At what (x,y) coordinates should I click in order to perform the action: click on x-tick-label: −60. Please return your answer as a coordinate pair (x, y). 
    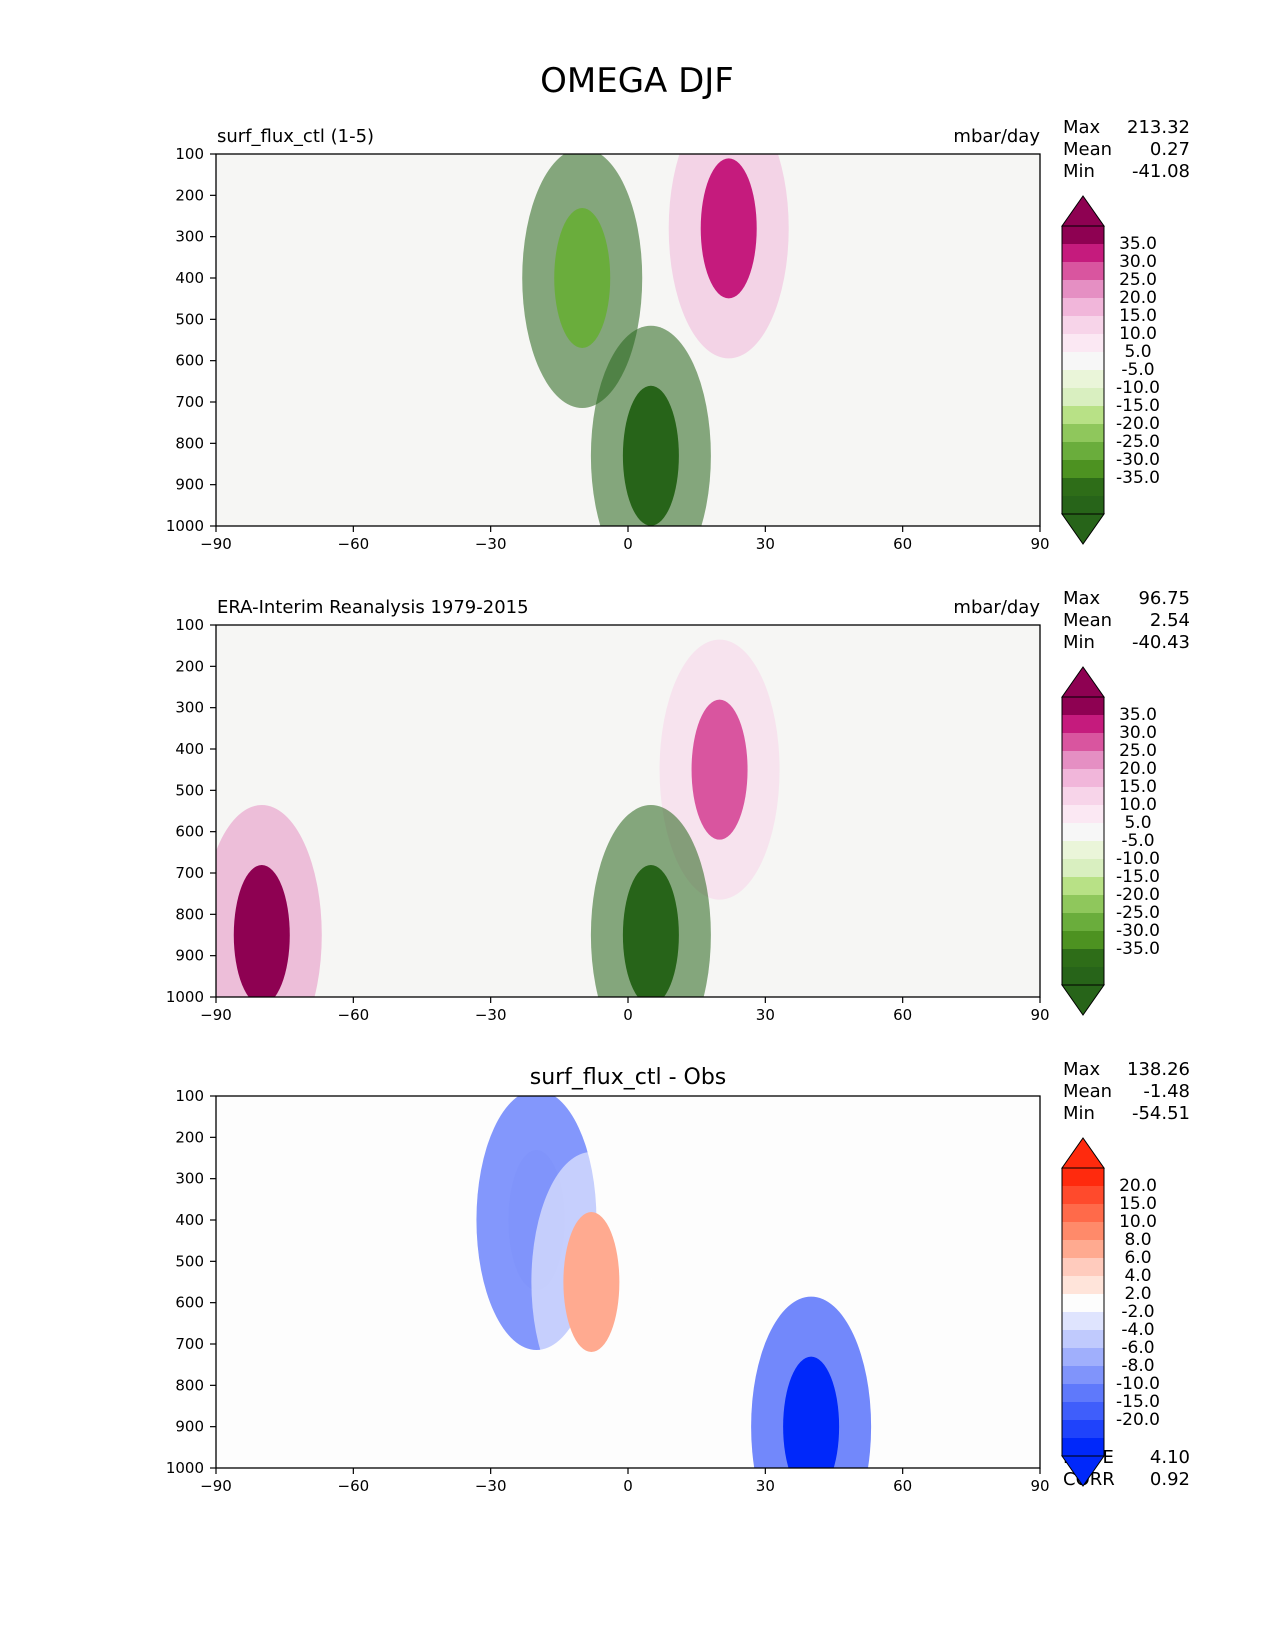
    Looking at the image, I should click on (354, 1486).